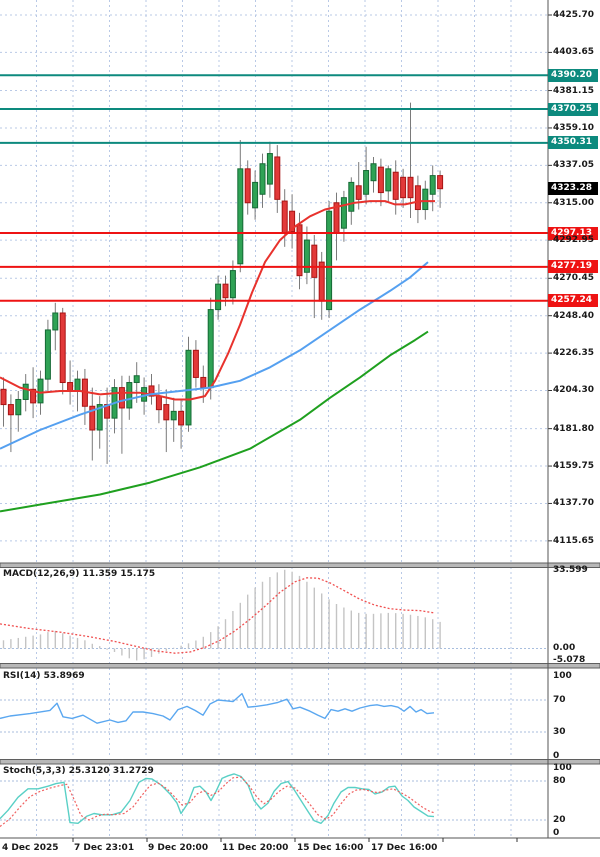 The width and height of the screenshot is (600, 857). What do you see at coordinates (573, 15) in the screenshot?
I see `price-axis-tick-label: 4425.70` at bounding box center [573, 15].